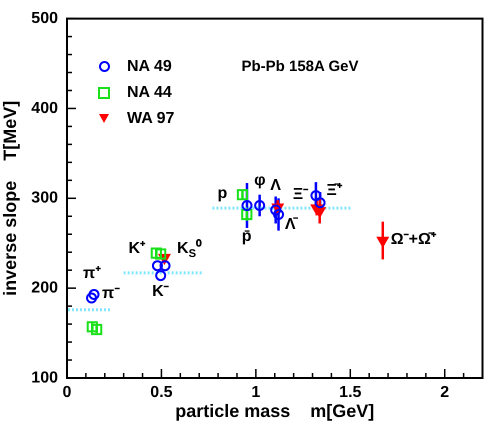  I want to click on x-axis-title: particle mass m[GeV], so click(274, 411).